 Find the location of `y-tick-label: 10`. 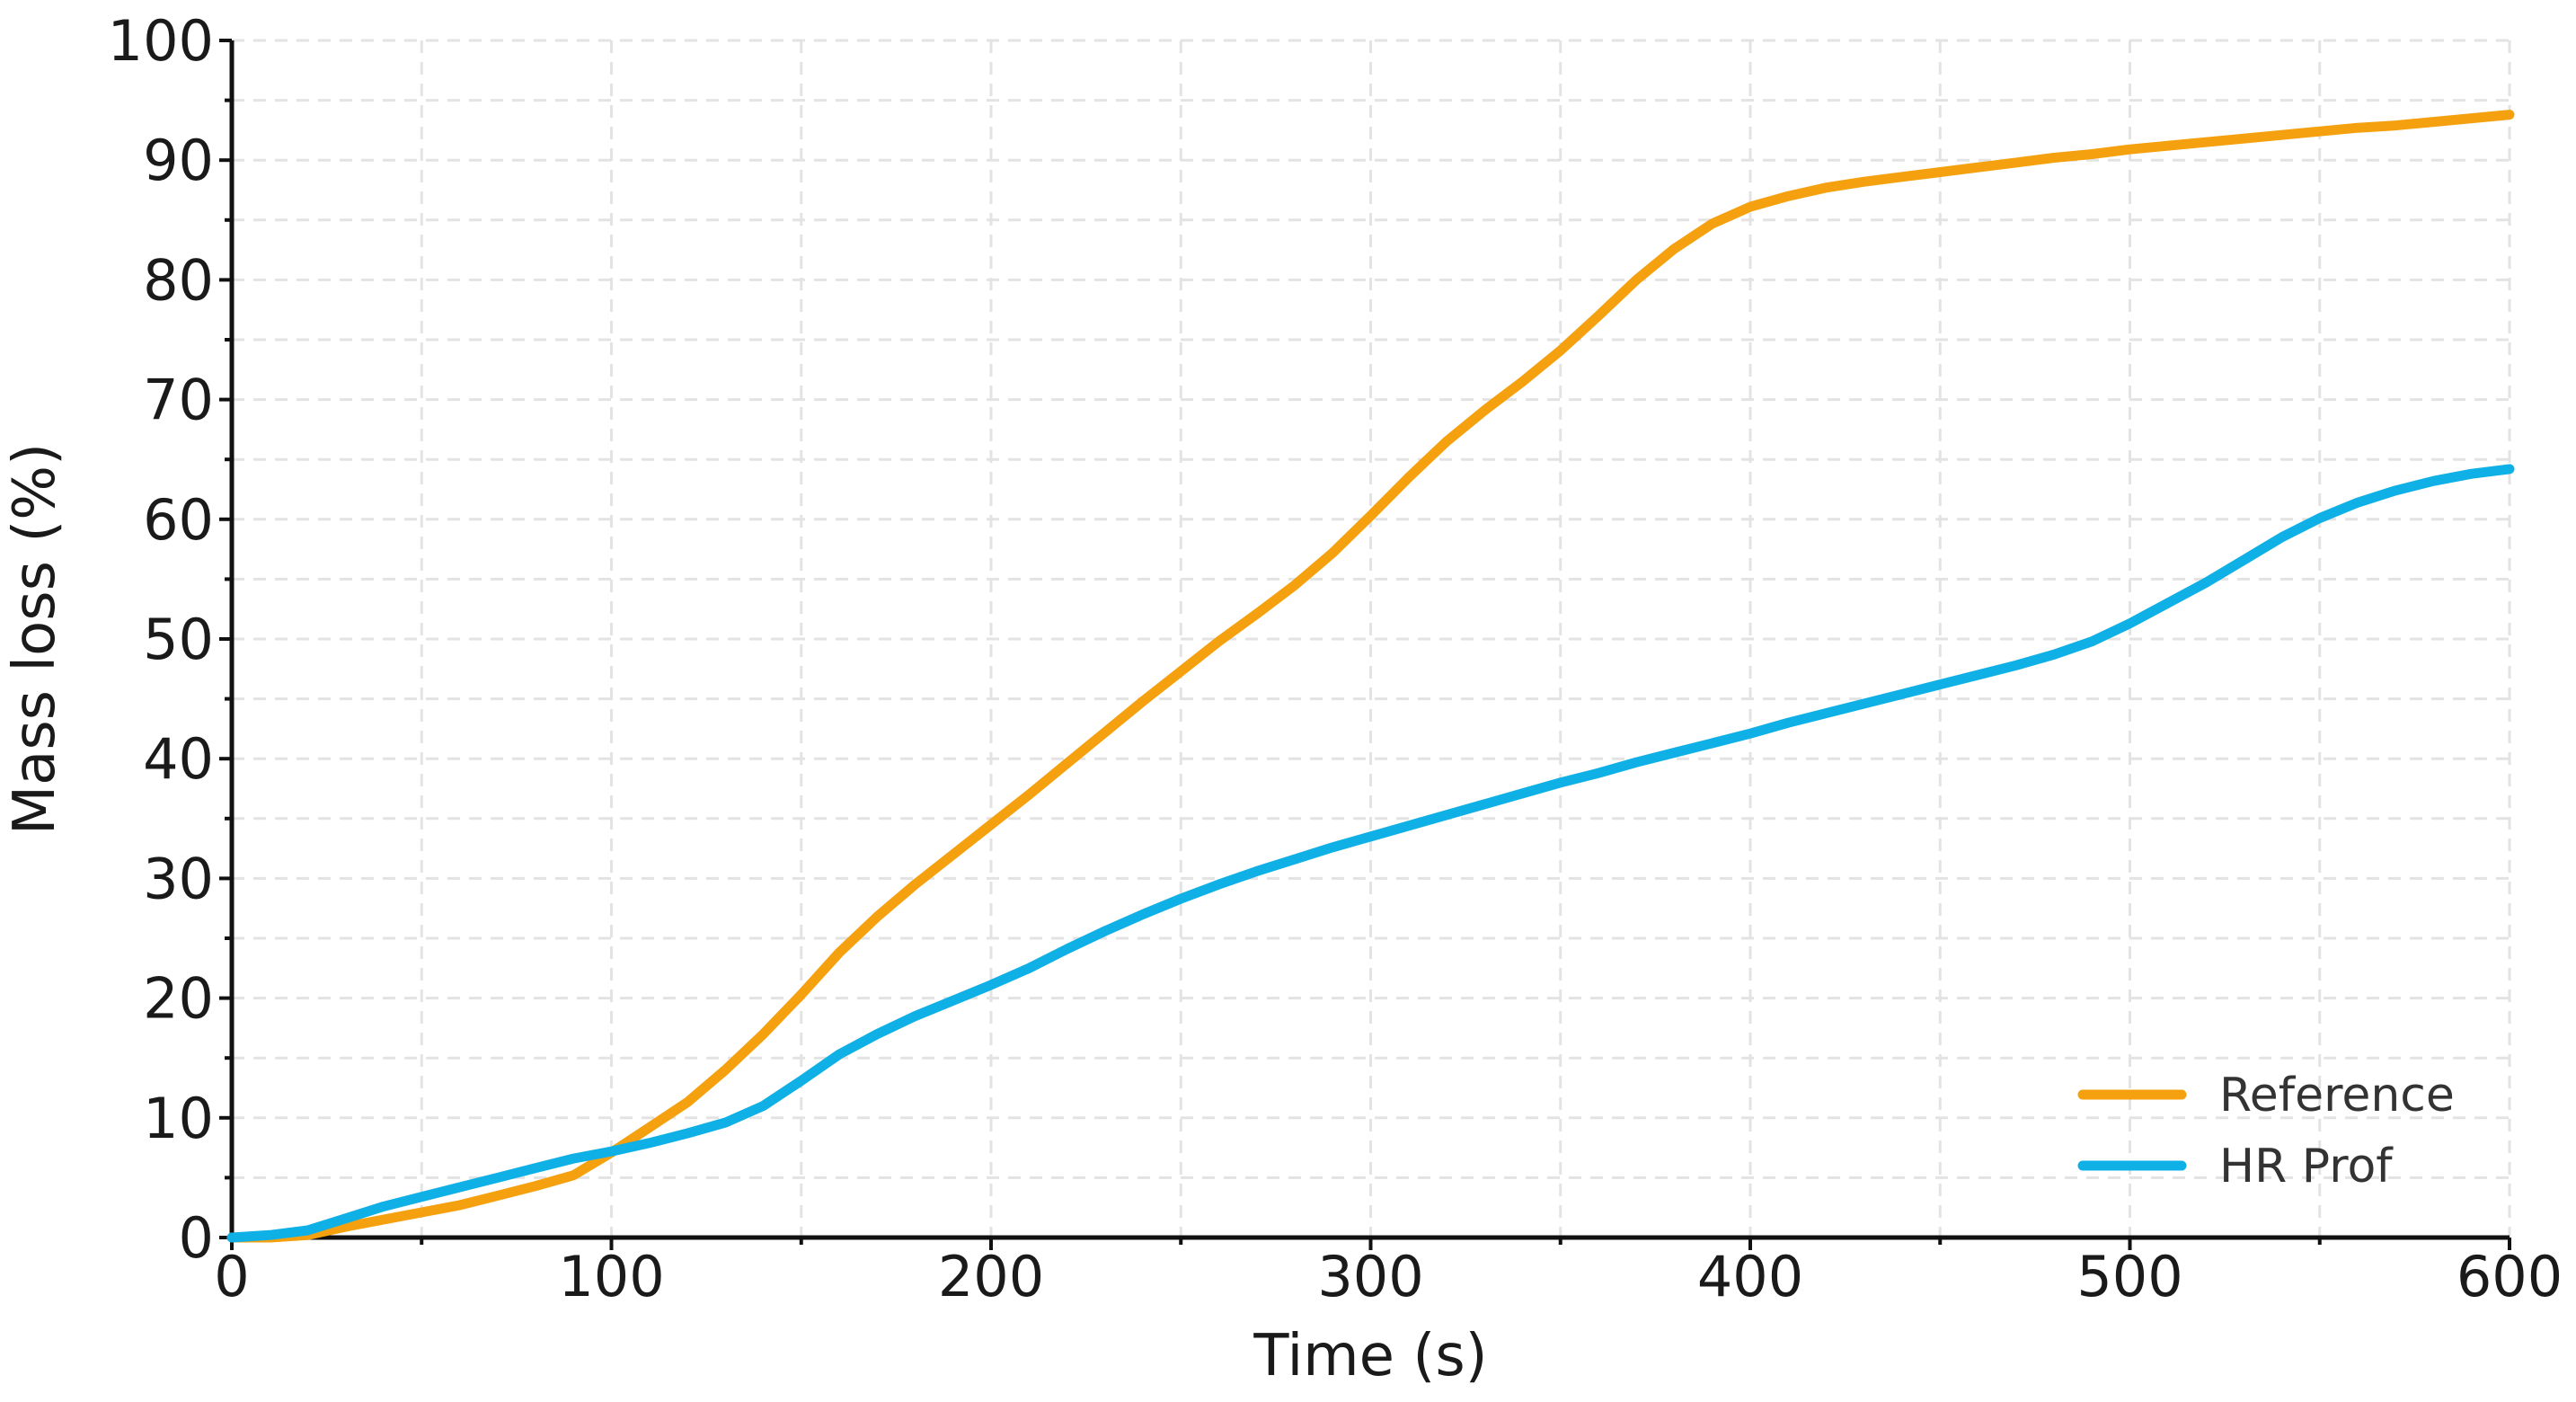

y-tick-label: 10 is located at coordinates (178, 1118).